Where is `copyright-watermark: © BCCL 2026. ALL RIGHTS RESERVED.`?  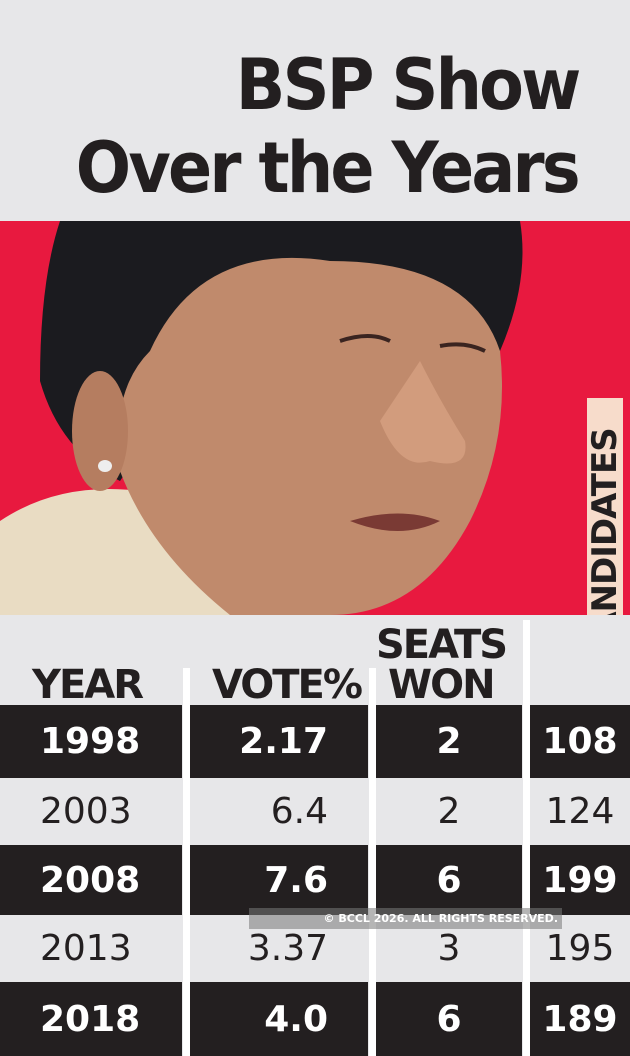 copyright-watermark: © BCCL 2026. ALL RIGHTS RESERVED. is located at coordinates (405, 918).